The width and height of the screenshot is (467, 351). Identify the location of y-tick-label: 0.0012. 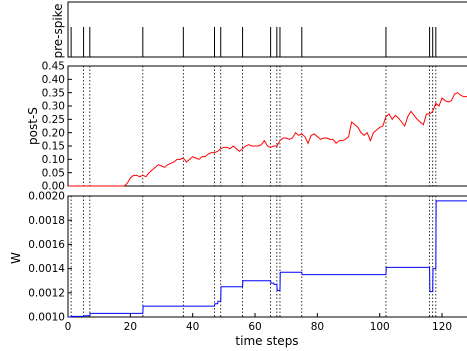
(46, 293).